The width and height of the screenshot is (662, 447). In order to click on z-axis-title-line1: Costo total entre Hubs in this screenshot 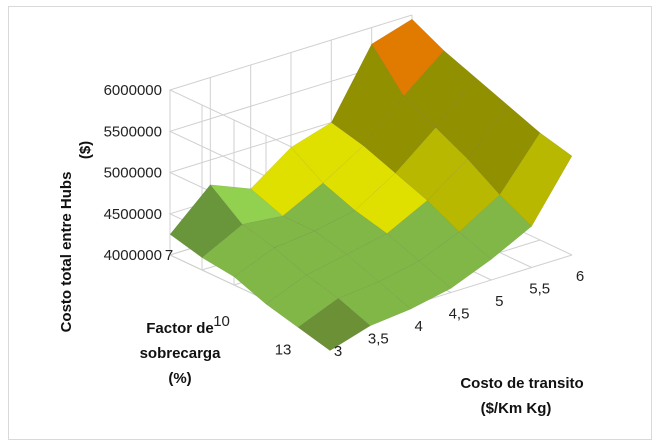, I will do `click(66, 252)`.